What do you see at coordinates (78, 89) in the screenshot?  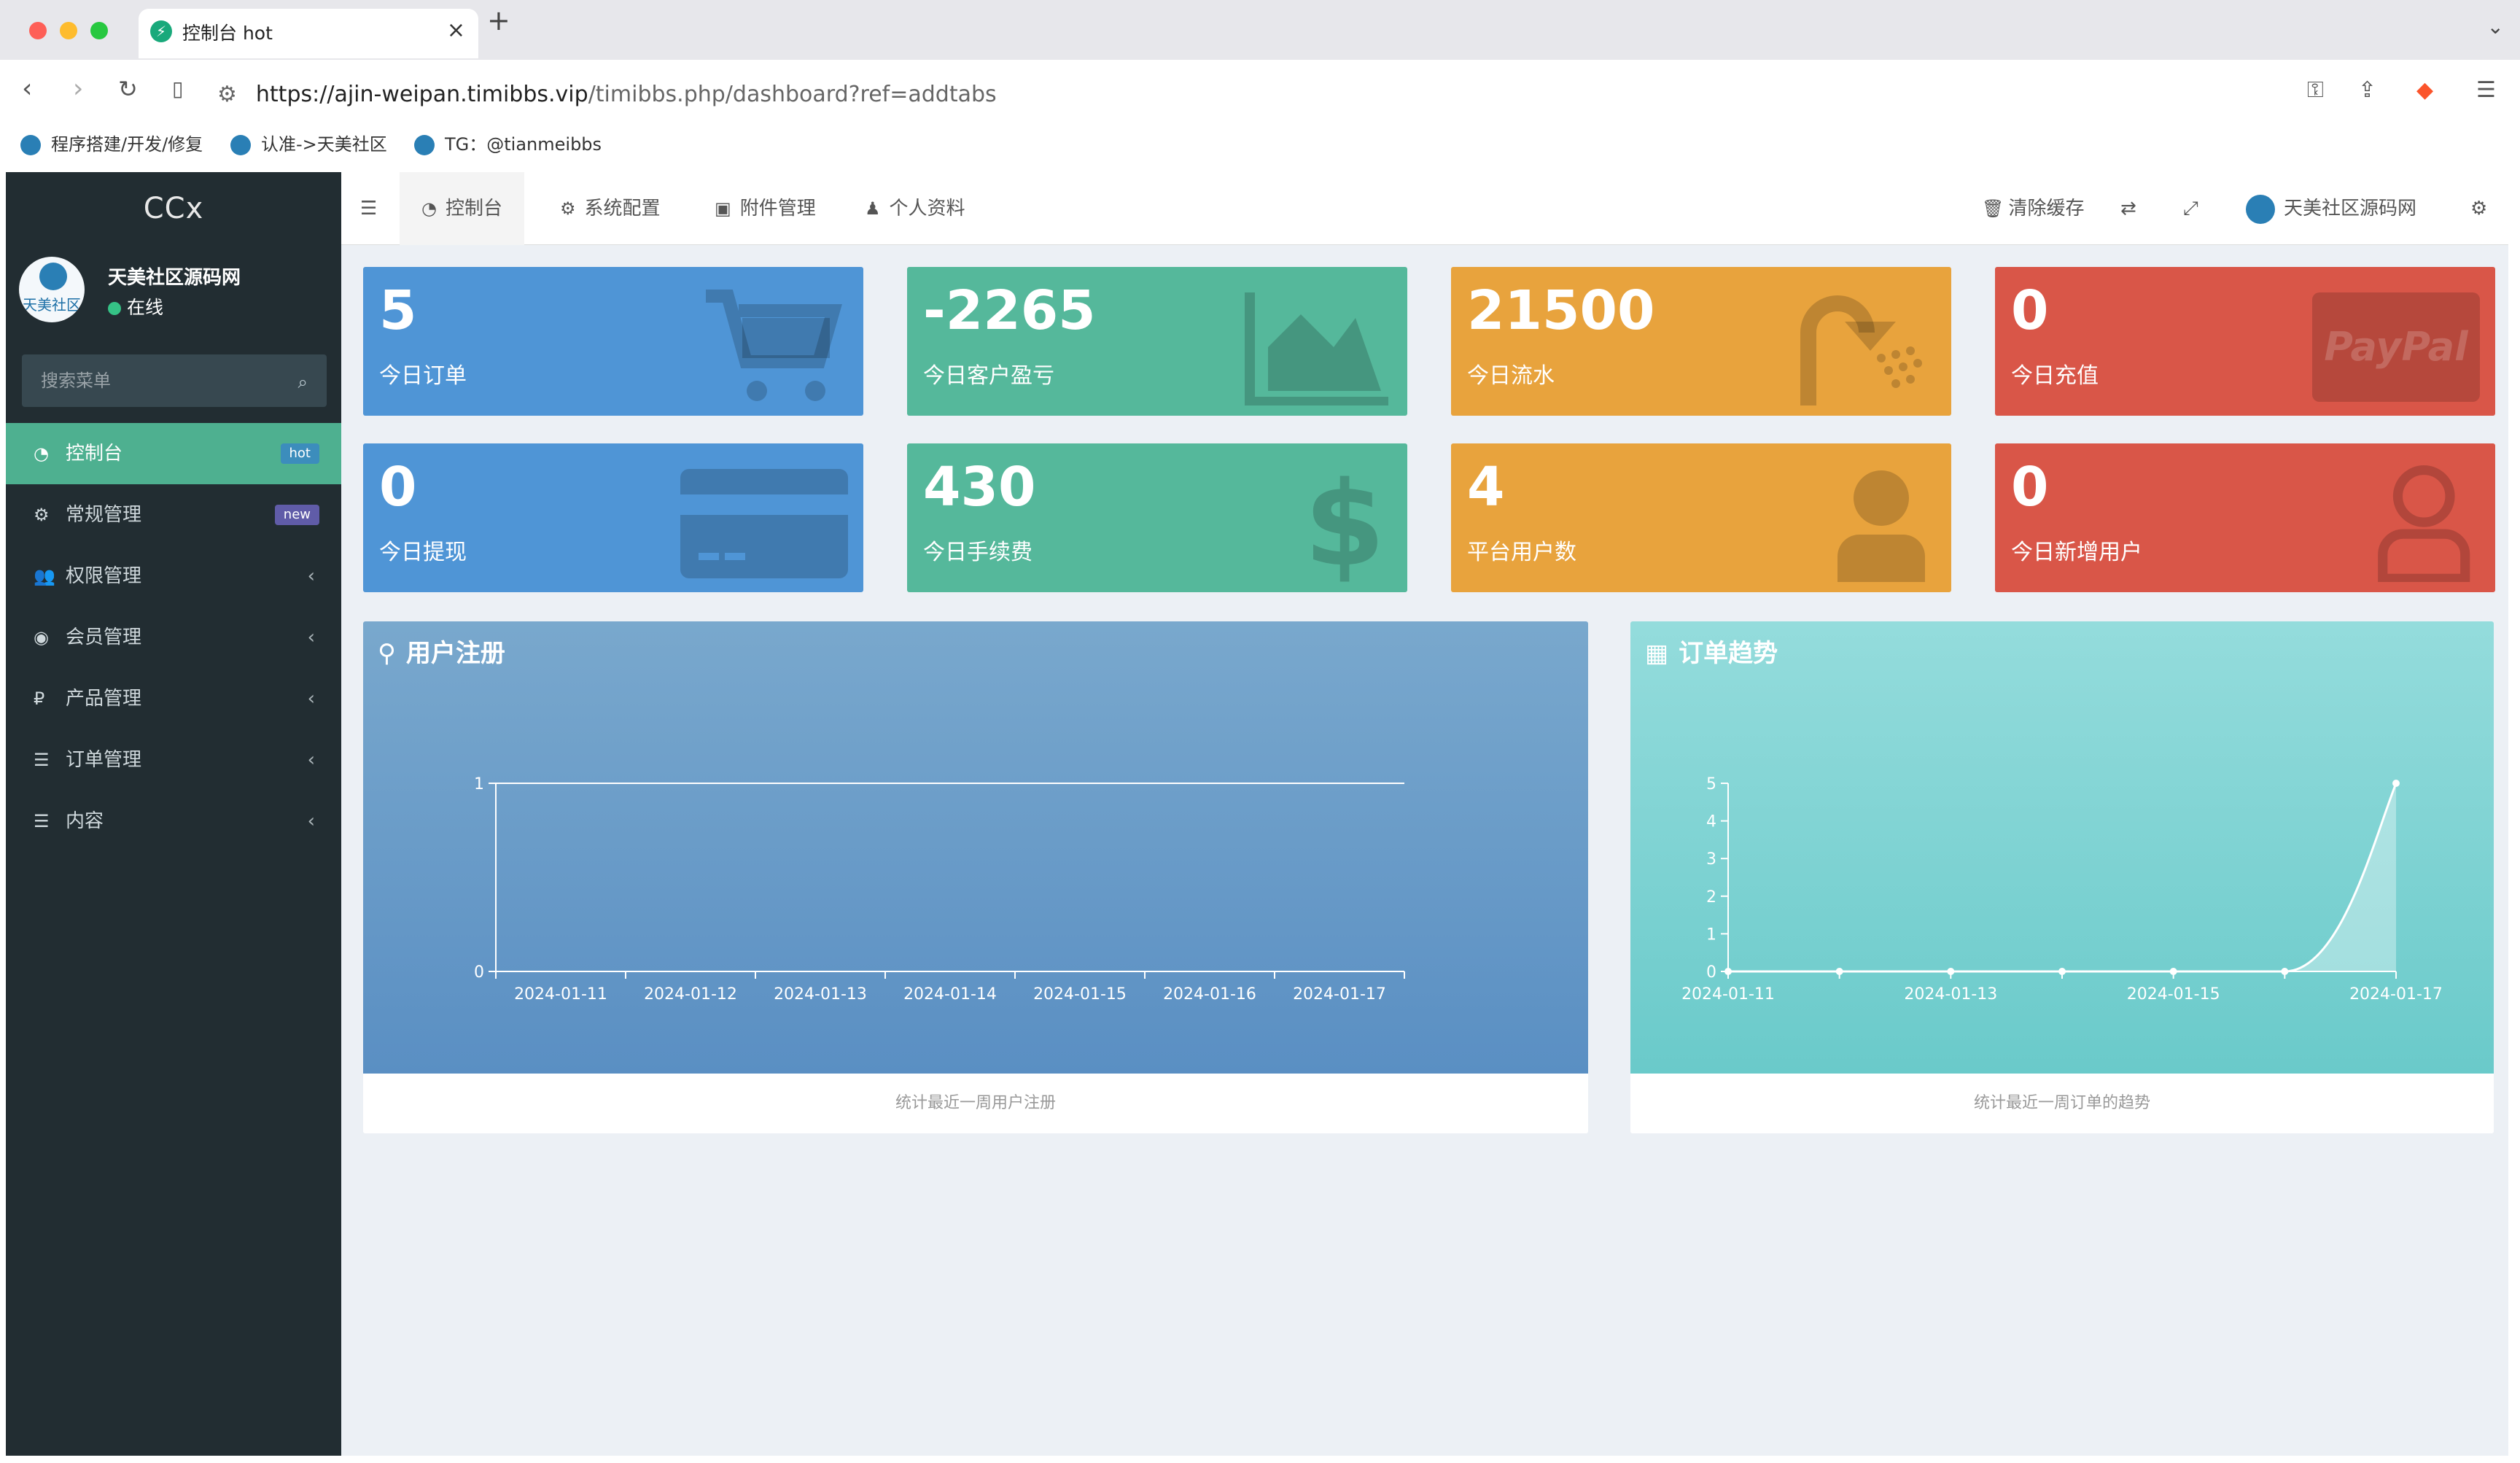 I see `forward-button: ›` at bounding box center [78, 89].